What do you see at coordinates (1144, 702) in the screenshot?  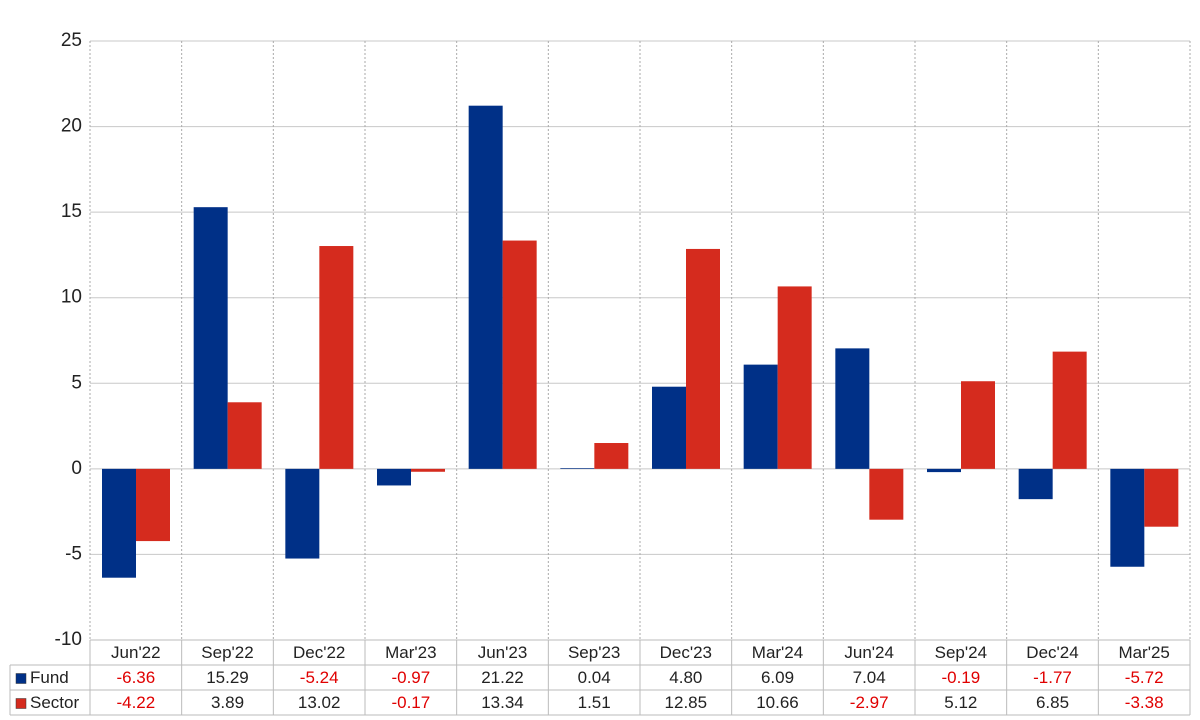 I see `value-label: -3.38` at bounding box center [1144, 702].